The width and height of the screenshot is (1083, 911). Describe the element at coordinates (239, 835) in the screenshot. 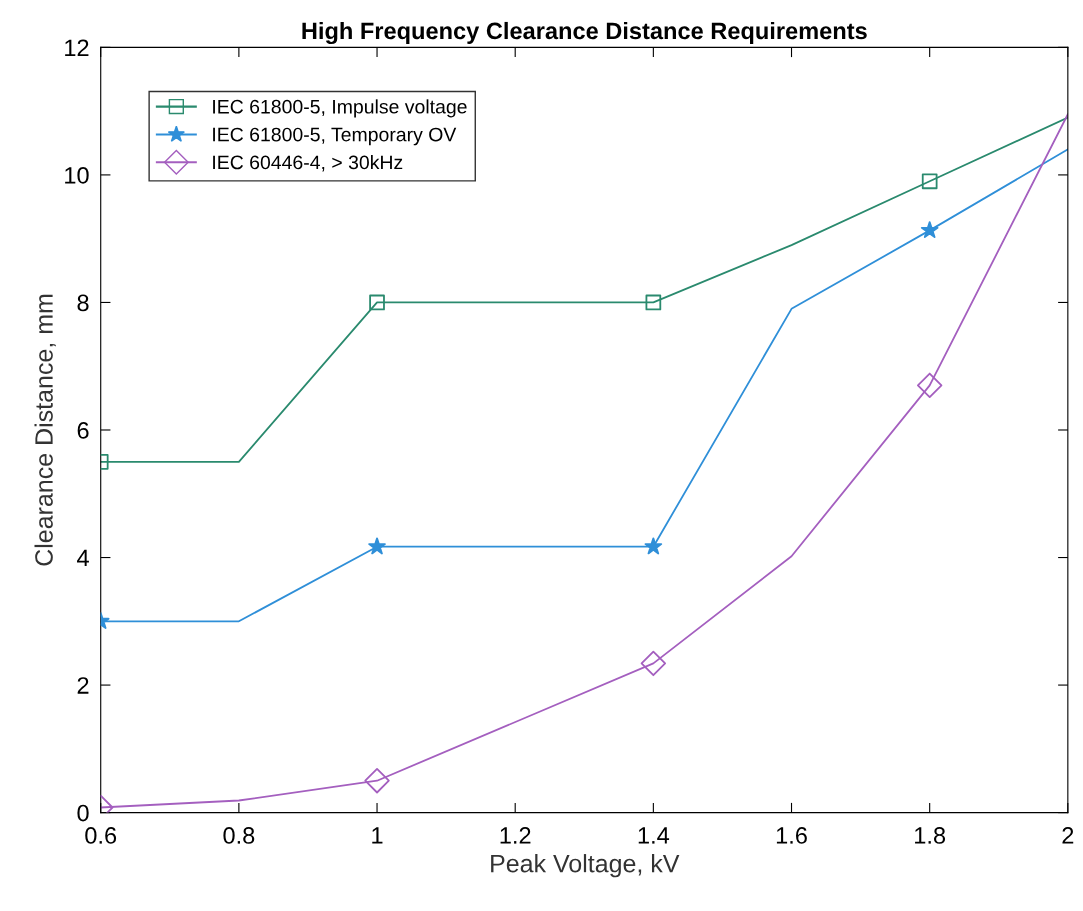

I see `x-tick-label: 0.8` at that location.